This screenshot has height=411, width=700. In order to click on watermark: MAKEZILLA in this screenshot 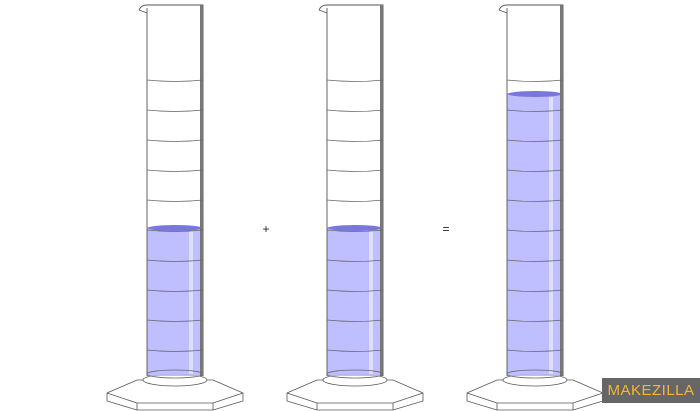, I will do `click(651, 390)`.